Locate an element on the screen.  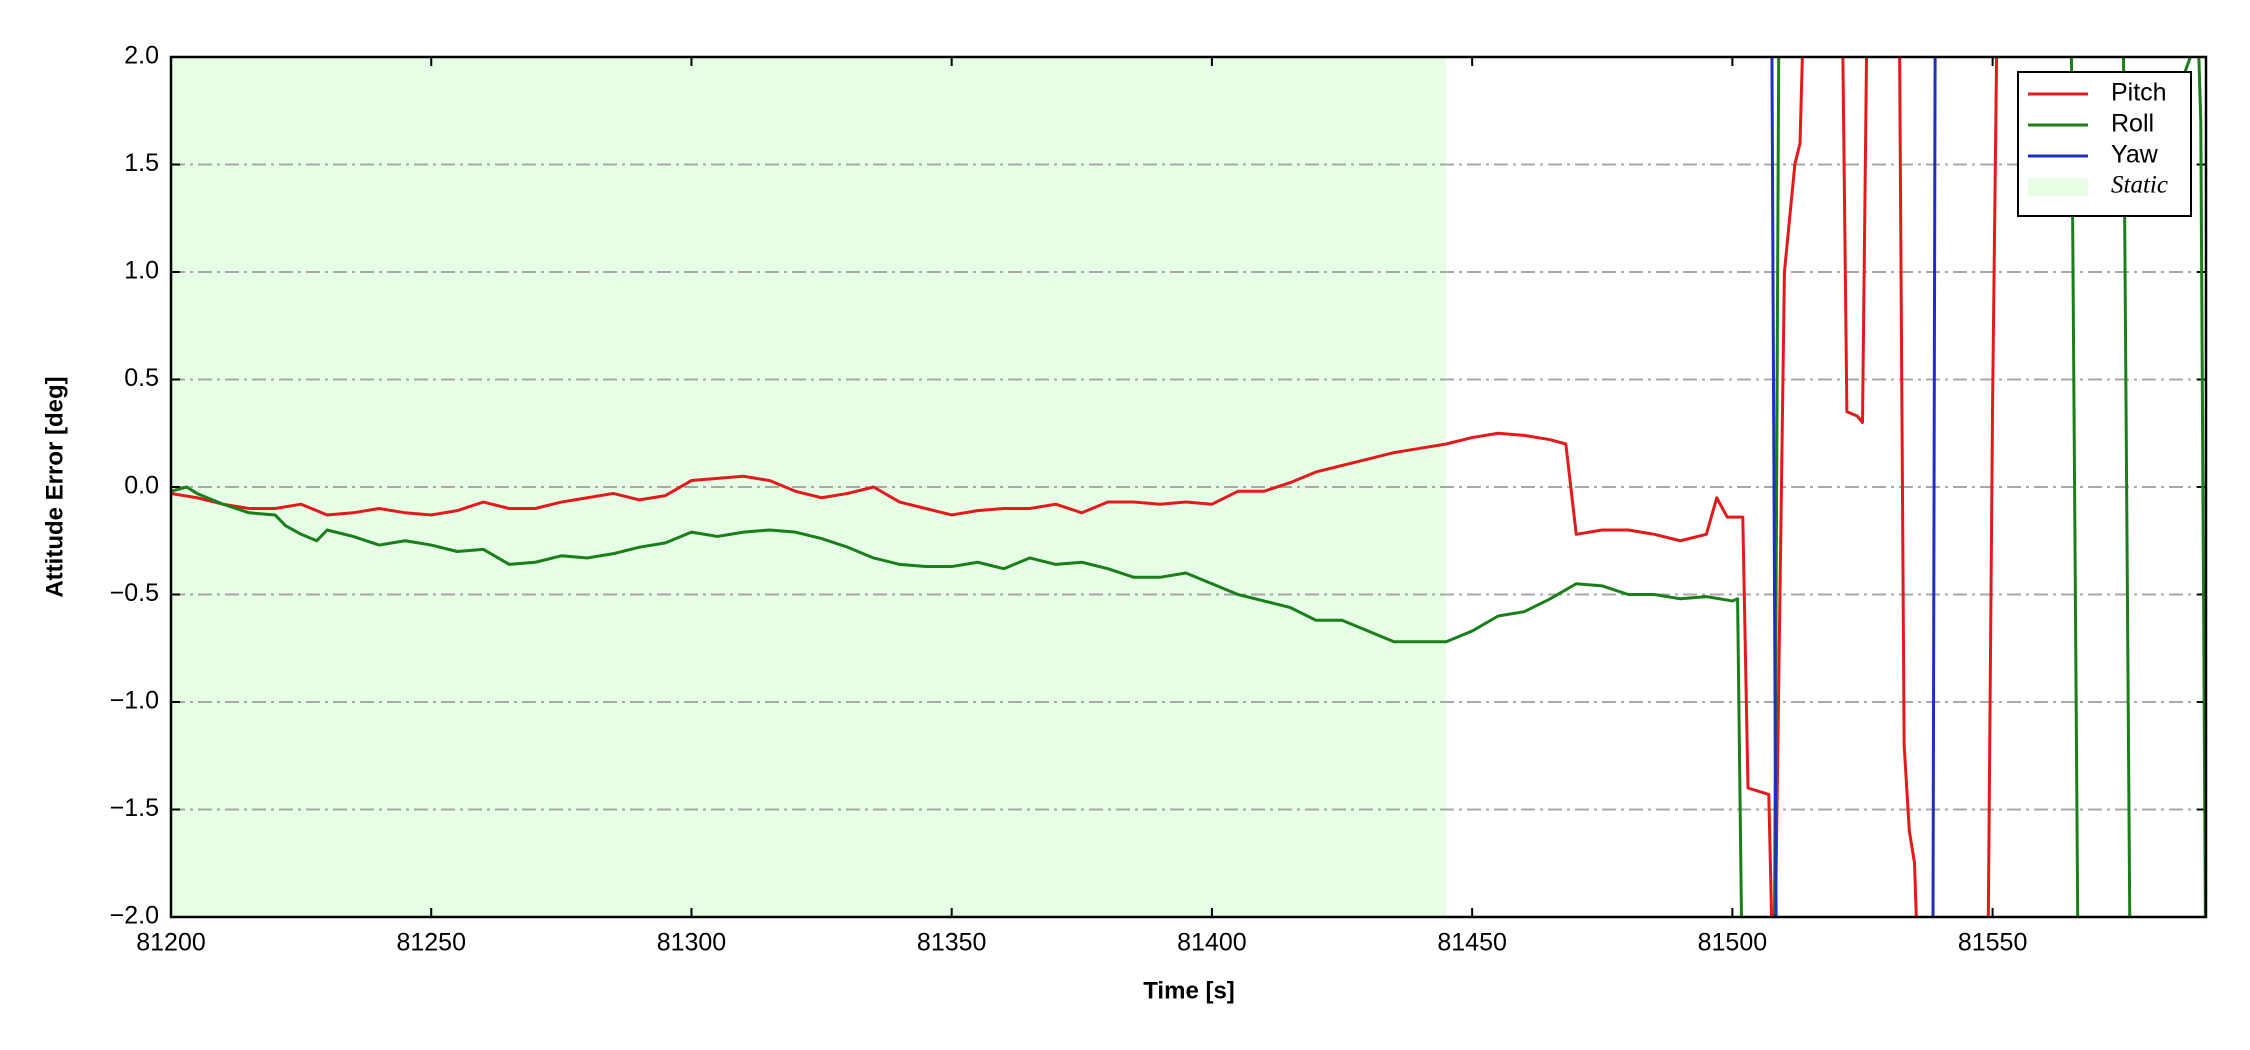
y-tick-label: 2.0 is located at coordinates (141, 56).